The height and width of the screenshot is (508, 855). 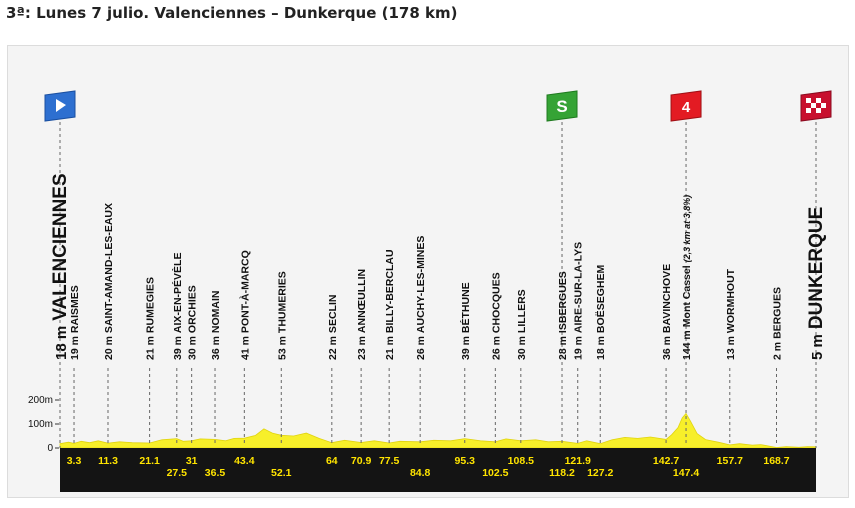 I want to click on place-label: 39 m BÉTHUNE, so click(x=465, y=321).